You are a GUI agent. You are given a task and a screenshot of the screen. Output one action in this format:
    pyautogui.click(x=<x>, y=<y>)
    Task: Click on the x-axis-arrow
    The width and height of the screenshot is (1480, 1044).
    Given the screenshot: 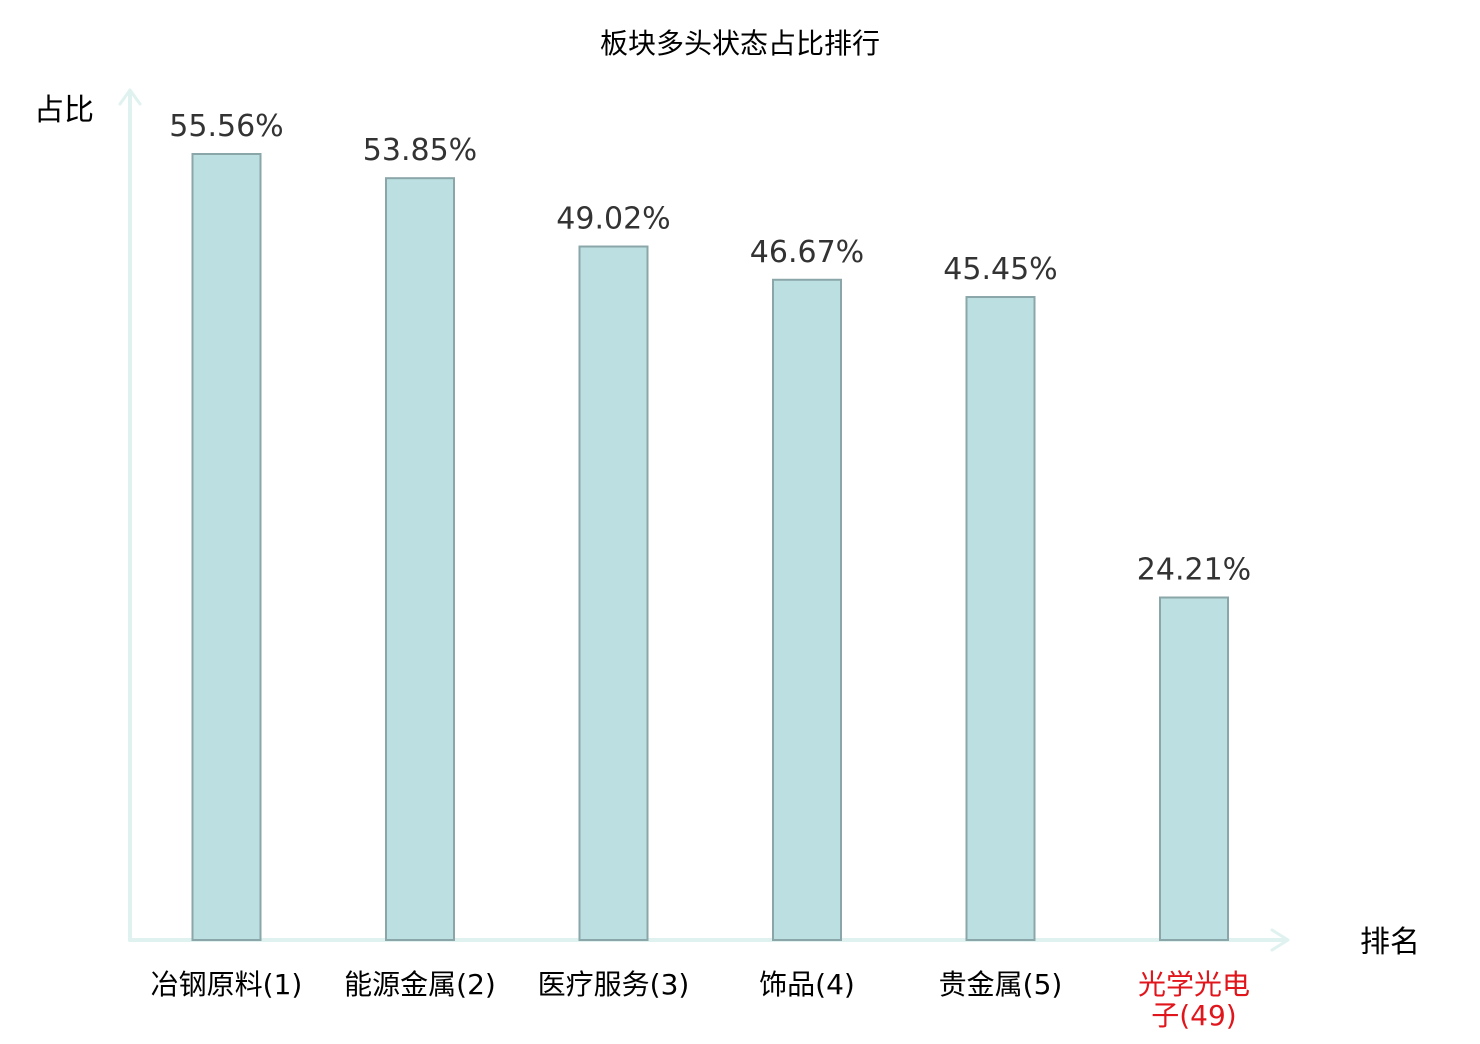 What is the action you would take?
    pyautogui.click(x=1280, y=940)
    